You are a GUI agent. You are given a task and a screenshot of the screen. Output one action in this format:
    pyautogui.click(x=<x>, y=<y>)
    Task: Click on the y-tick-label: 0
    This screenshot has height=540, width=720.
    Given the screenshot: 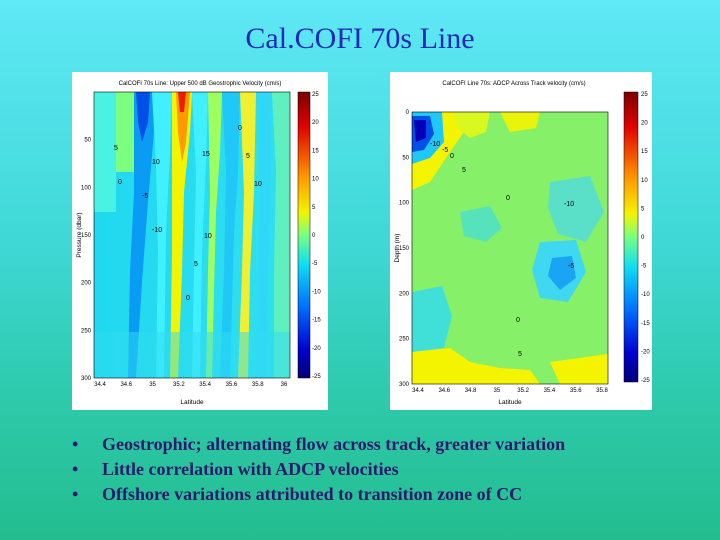 What is the action you would take?
    pyautogui.click(x=408, y=113)
    